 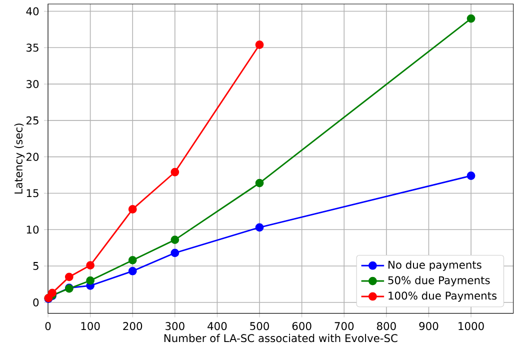 What do you see at coordinates (259, 326) in the screenshot?
I see `x-tick-label: 500` at bounding box center [259, 326].